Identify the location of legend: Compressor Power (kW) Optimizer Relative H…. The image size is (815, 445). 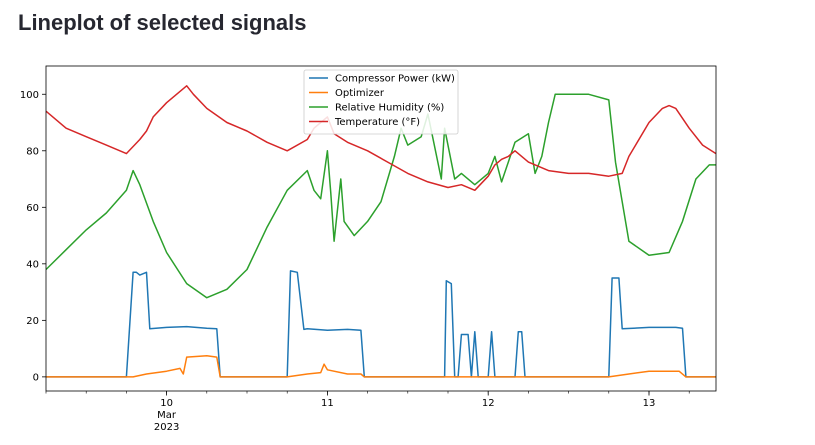
(381, 102).